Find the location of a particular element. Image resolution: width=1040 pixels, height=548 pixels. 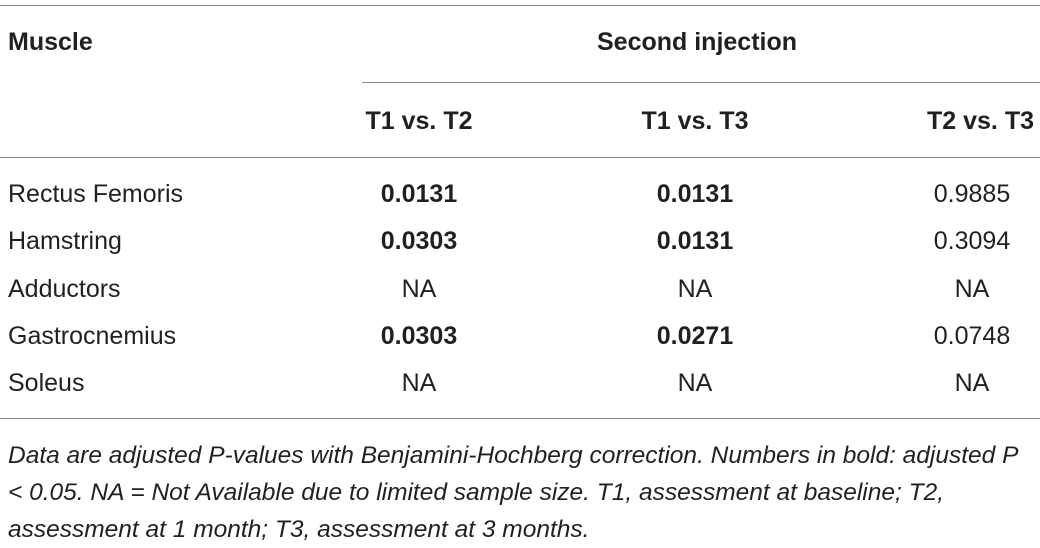

row-value: 0.9885 is located at coordinates (972, 194).